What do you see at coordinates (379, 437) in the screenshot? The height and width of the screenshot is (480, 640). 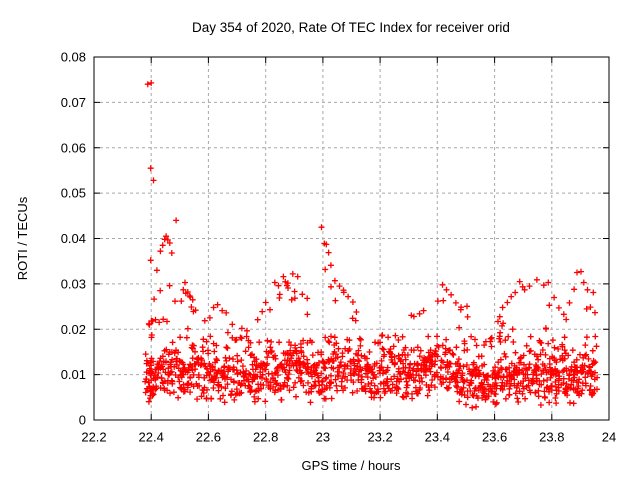 I see `x-tick-label: 23.2` at bounding box center [379, 437].